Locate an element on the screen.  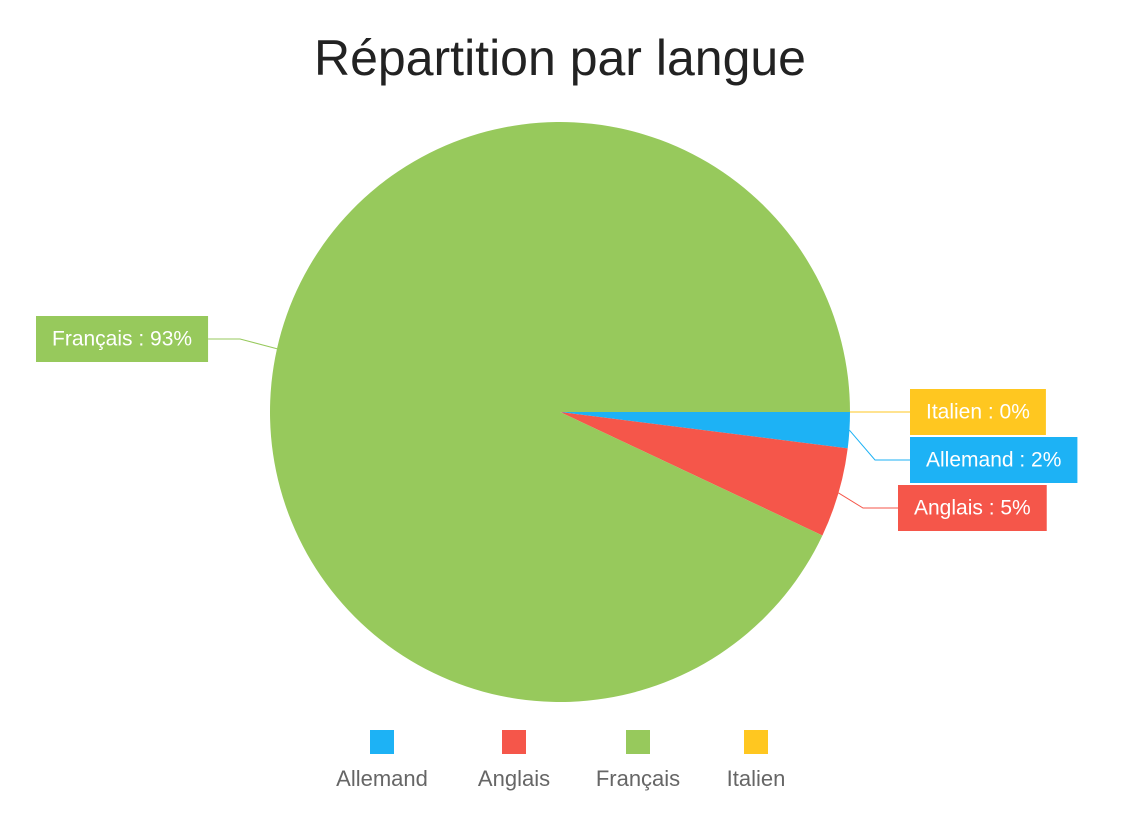
chart-title: Répartition par langue is located at coordinates (560, 58).